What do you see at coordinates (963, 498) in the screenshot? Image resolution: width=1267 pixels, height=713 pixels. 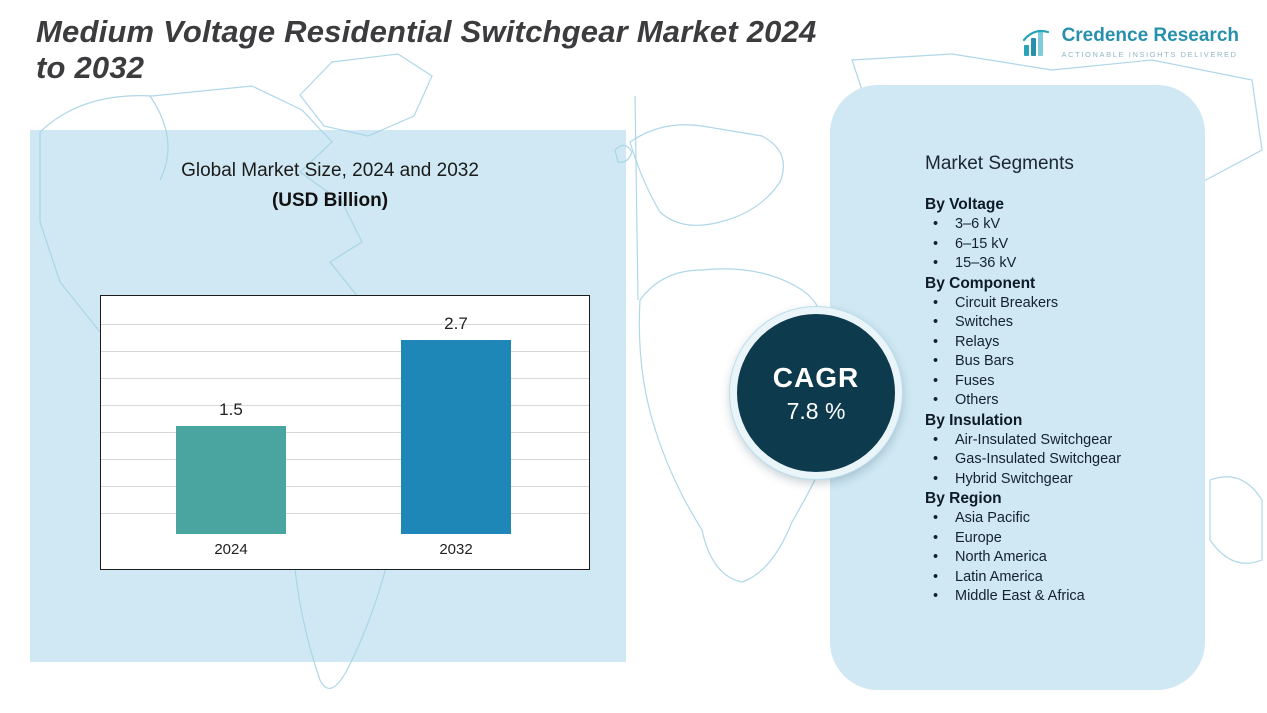 I see `segment-heading-region: By Region` at bounding box center [963, 498].